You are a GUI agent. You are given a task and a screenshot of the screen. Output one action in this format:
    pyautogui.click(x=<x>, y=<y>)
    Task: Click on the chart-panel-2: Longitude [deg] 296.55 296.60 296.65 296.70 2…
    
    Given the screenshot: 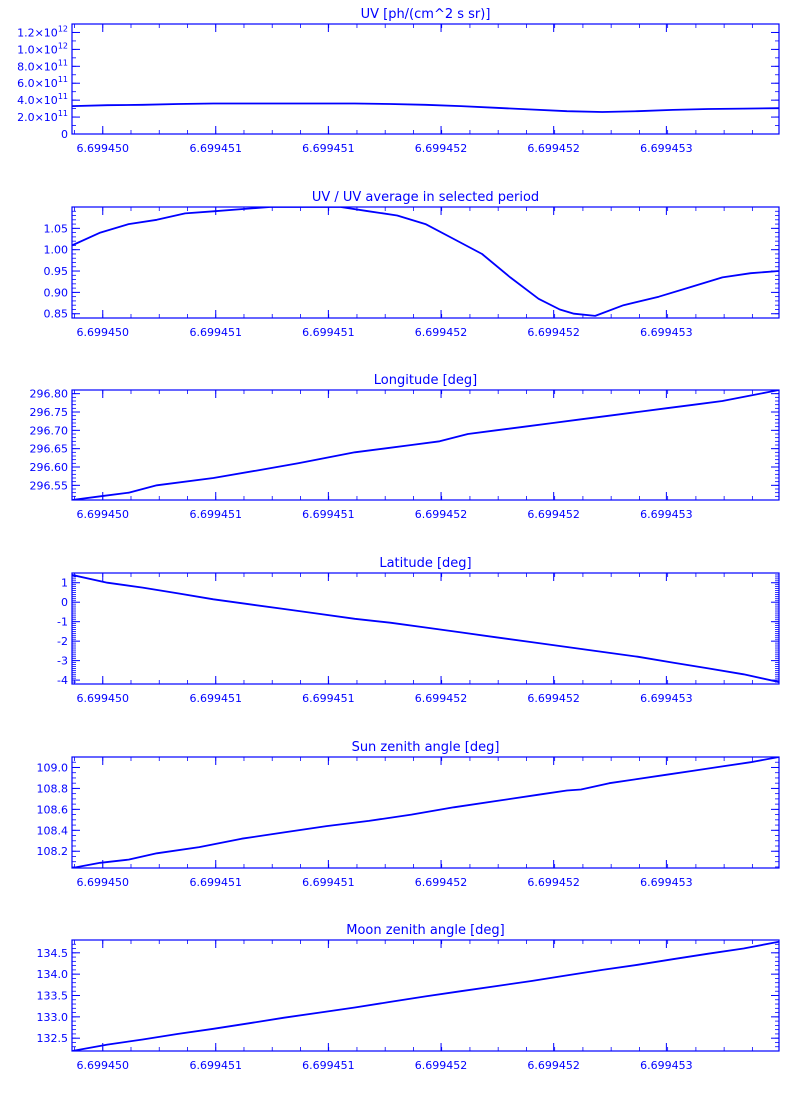 What is the action you would take?
    pyautogui.click(x=405, y=447)
    